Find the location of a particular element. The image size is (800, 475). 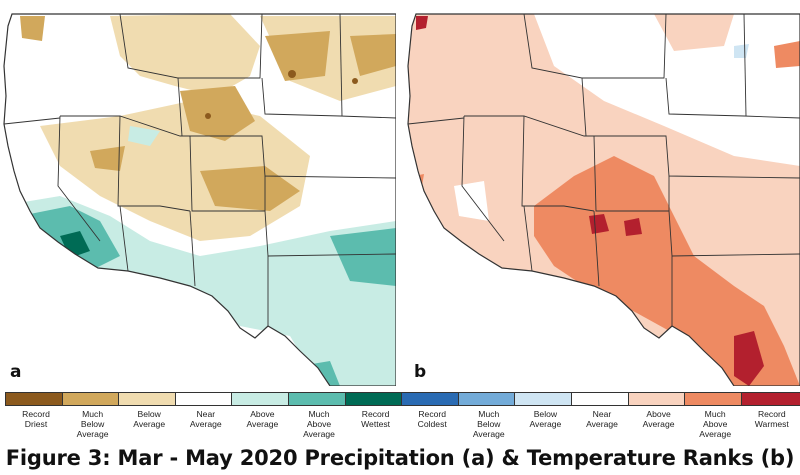

legend-item: Record Driest is located at coordinates (36, 410).